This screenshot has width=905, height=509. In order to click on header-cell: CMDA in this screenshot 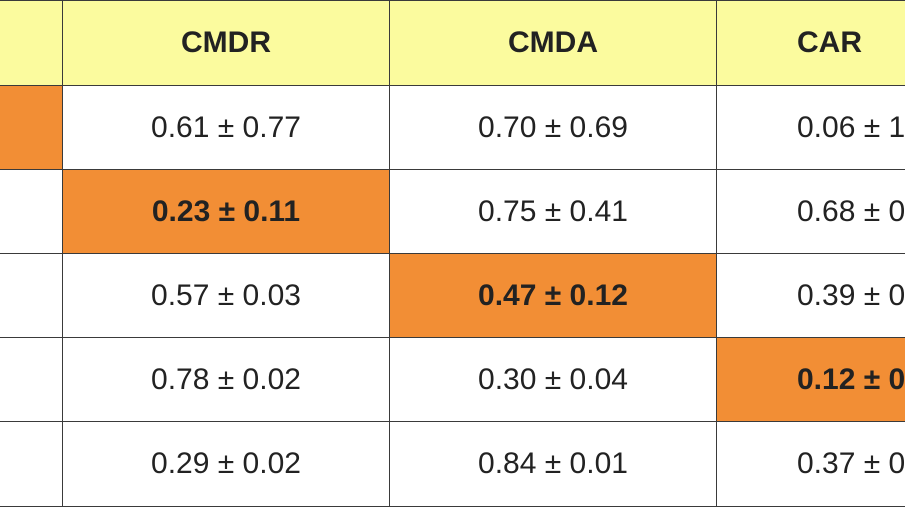, I will do `click(553, 43)`.